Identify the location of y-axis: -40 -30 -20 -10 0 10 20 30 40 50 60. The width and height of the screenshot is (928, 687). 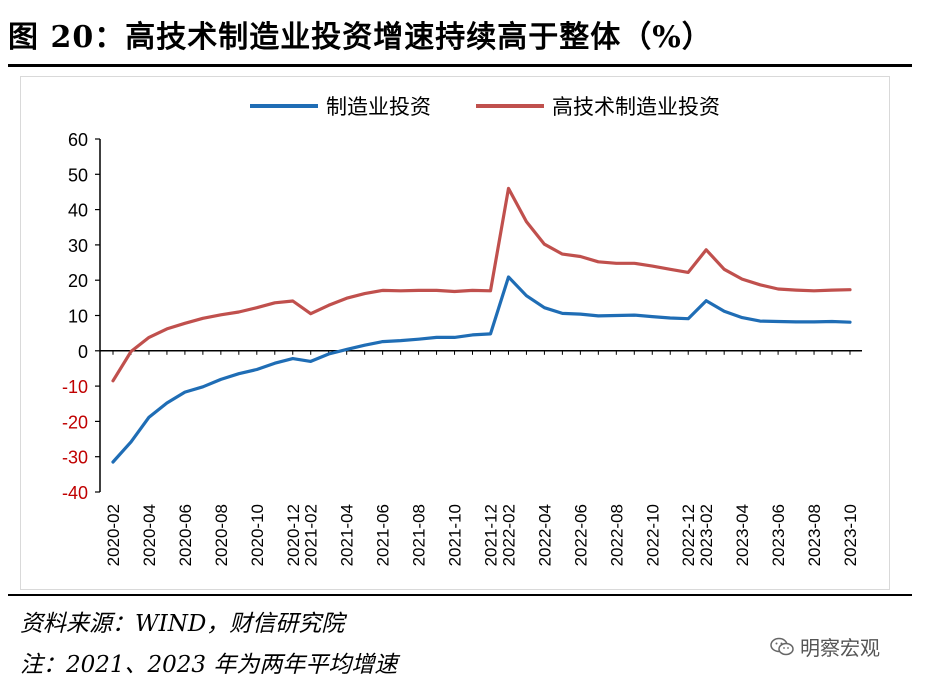
(81, 316).